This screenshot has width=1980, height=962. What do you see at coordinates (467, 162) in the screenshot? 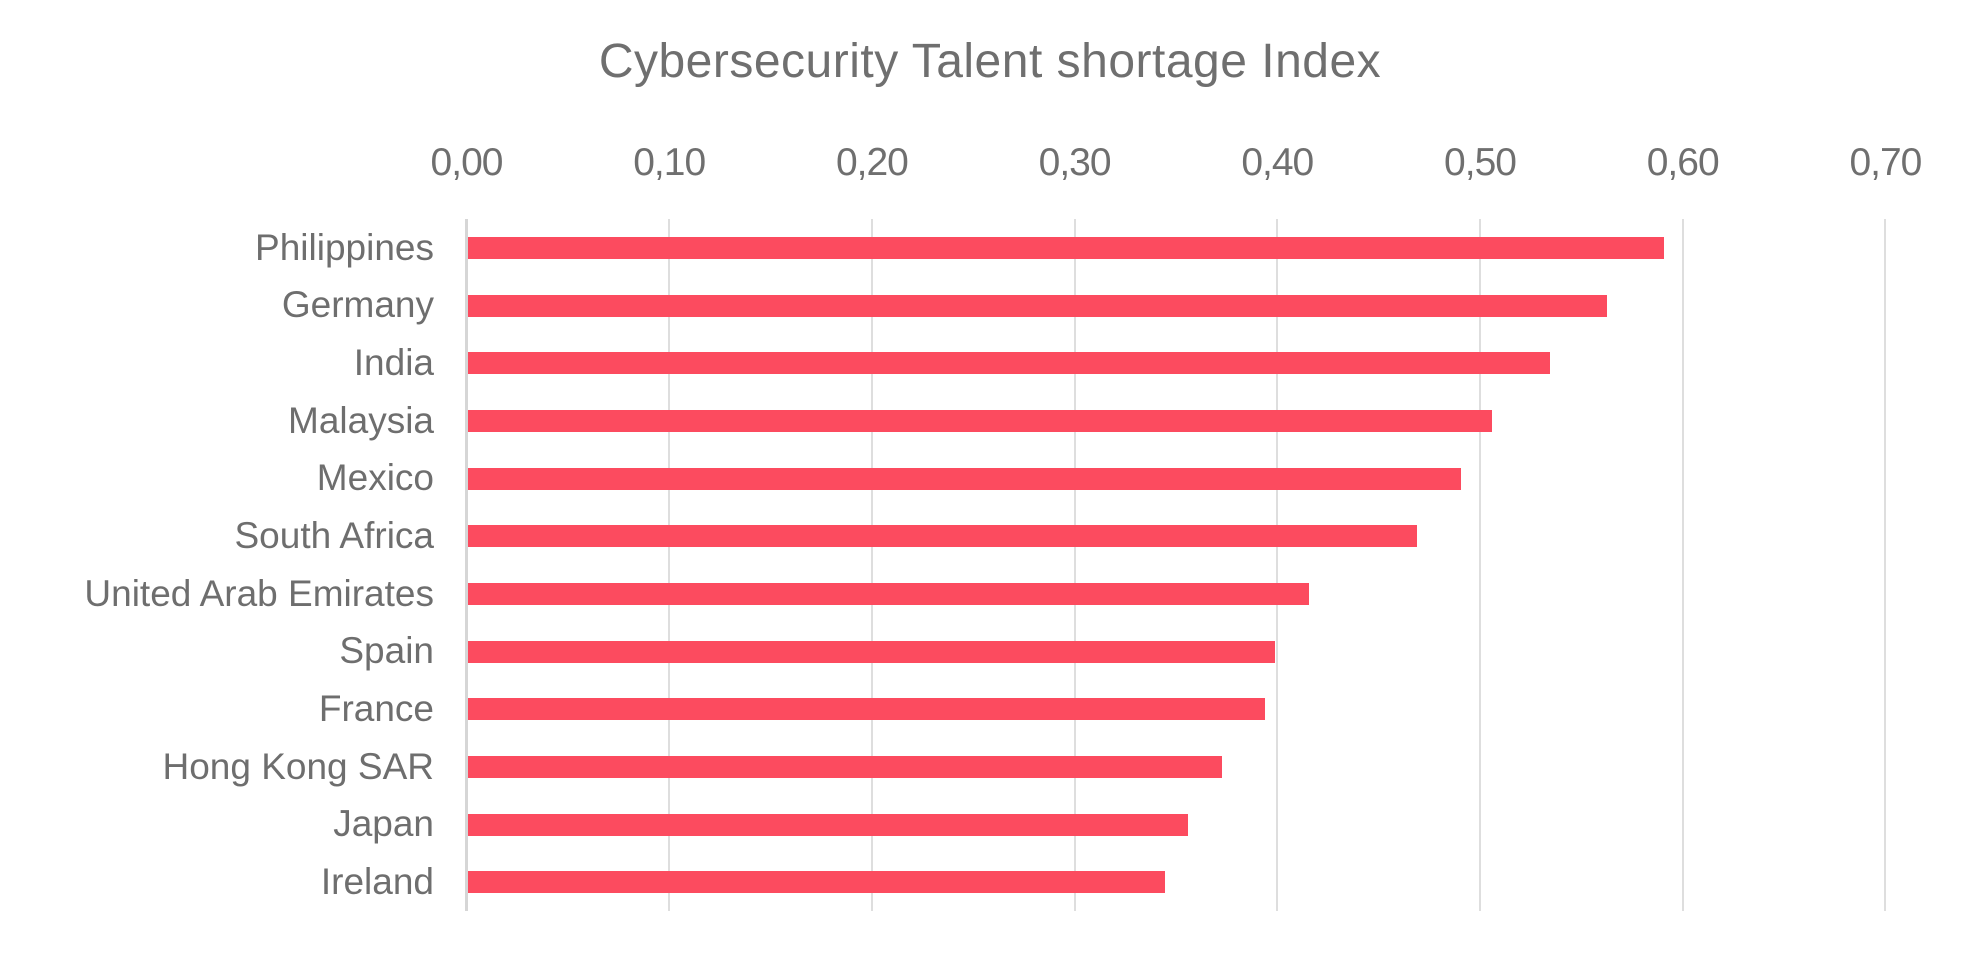
I see `x-tick-label: 0,00` at bounding box center [467, 162].